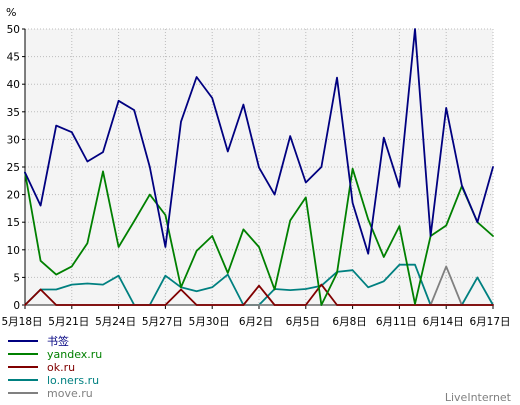  What do you see at coordinates (61, 367) in the screenshot?
I see `legend-label: ok.ru` at bounding box center [61, 367].